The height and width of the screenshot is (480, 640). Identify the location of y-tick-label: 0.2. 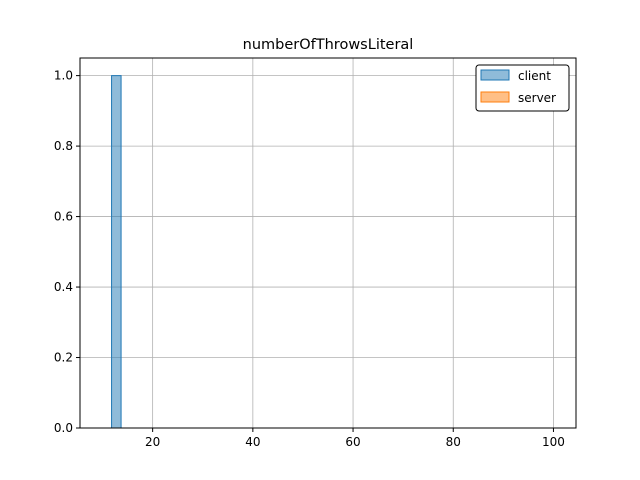
(63, 358).